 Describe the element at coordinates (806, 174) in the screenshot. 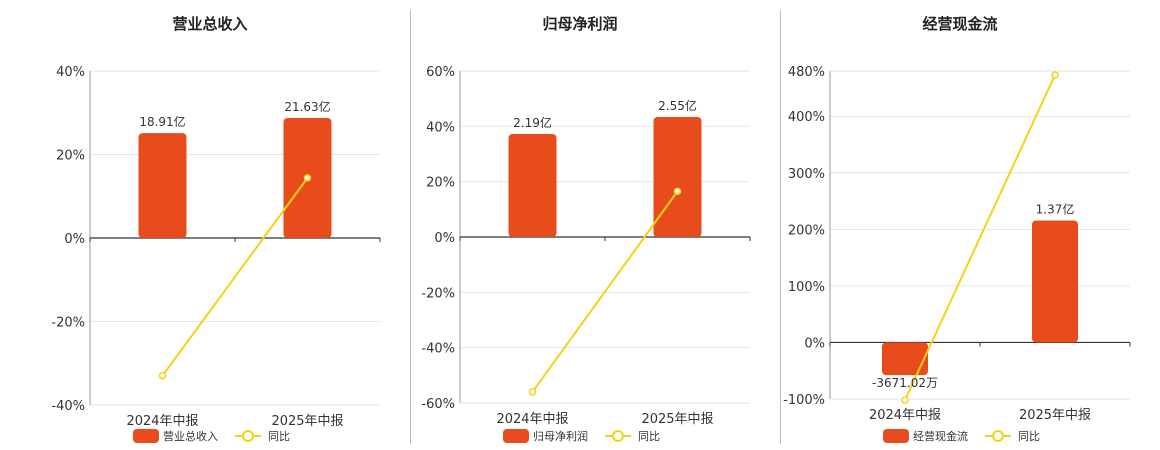

I see `y-tick-label: 300%` at that location.